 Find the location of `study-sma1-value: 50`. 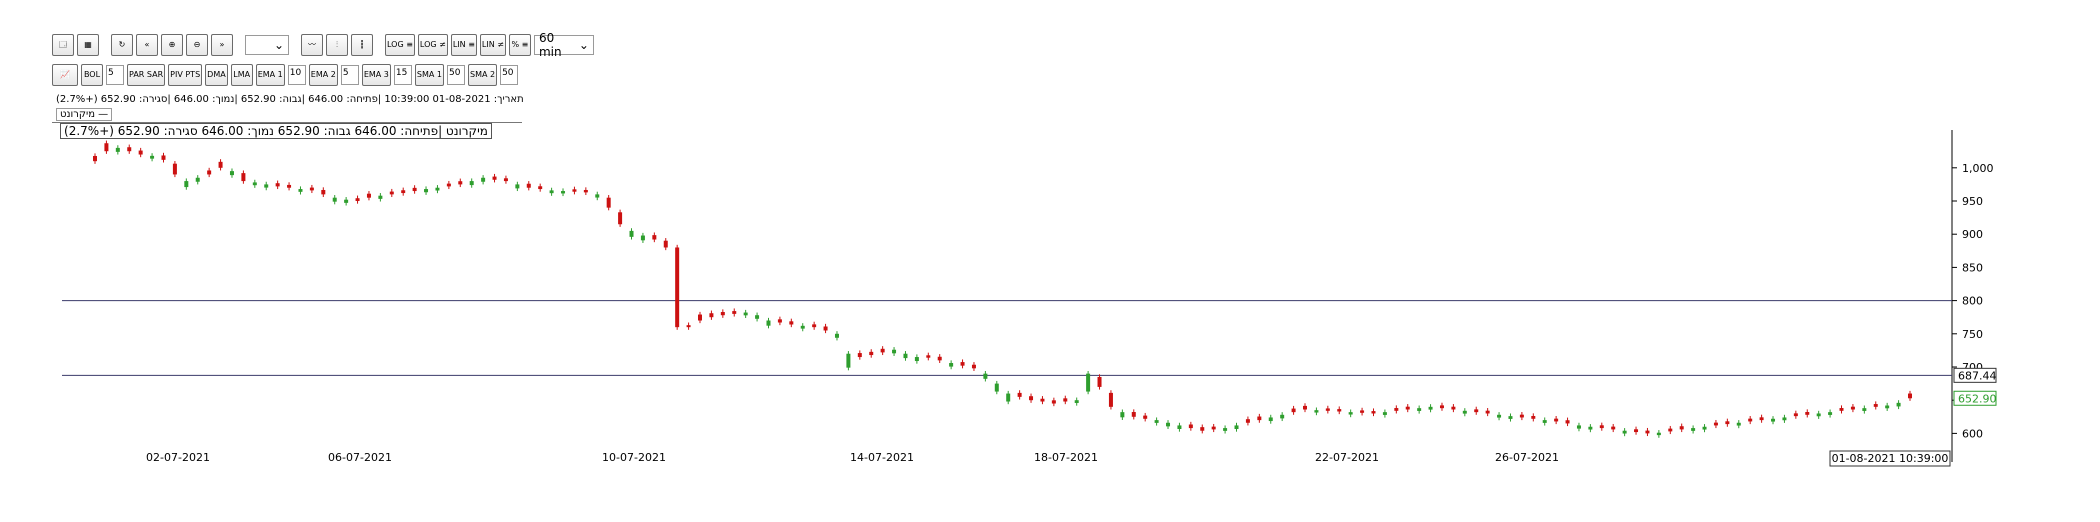

study-sma1-value: 50 is located at coordinates (455, 75).